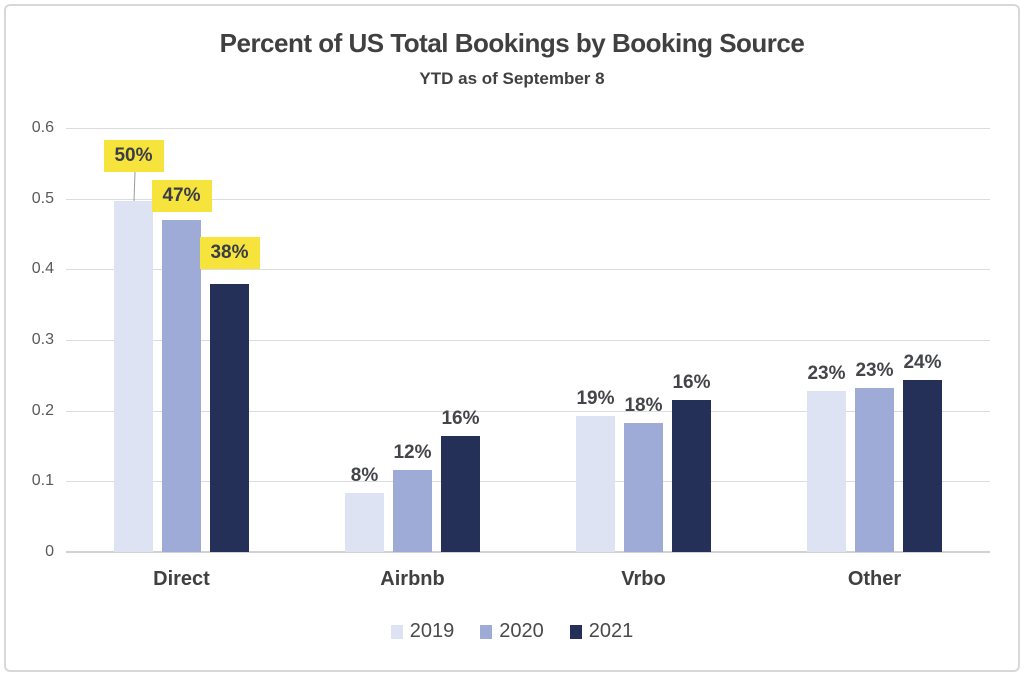  What do you see at coordinates (460, 494) in the screenshot?
I see `bar-2021-airbnb` at bounding box center [460, 494].